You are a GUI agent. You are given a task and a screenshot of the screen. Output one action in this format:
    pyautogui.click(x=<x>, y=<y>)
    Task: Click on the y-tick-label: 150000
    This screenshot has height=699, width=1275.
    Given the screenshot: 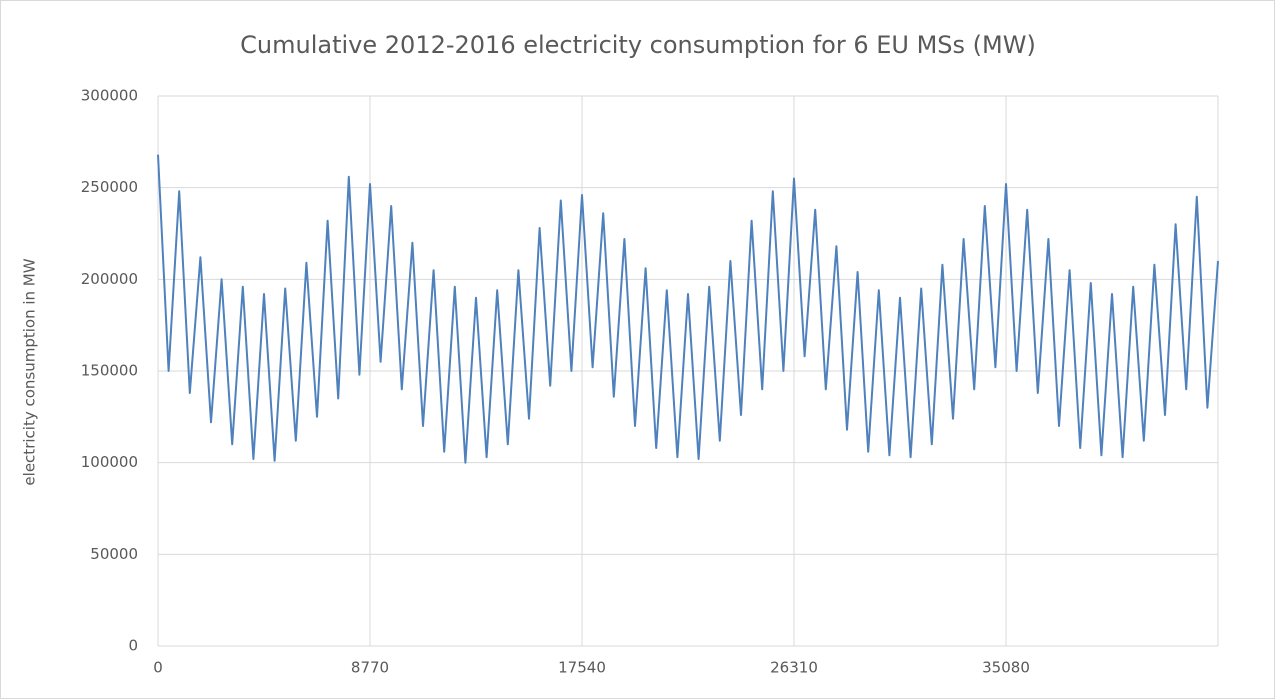 What is the action you would take?
    pyautogui.click(x=109, y=371)
    